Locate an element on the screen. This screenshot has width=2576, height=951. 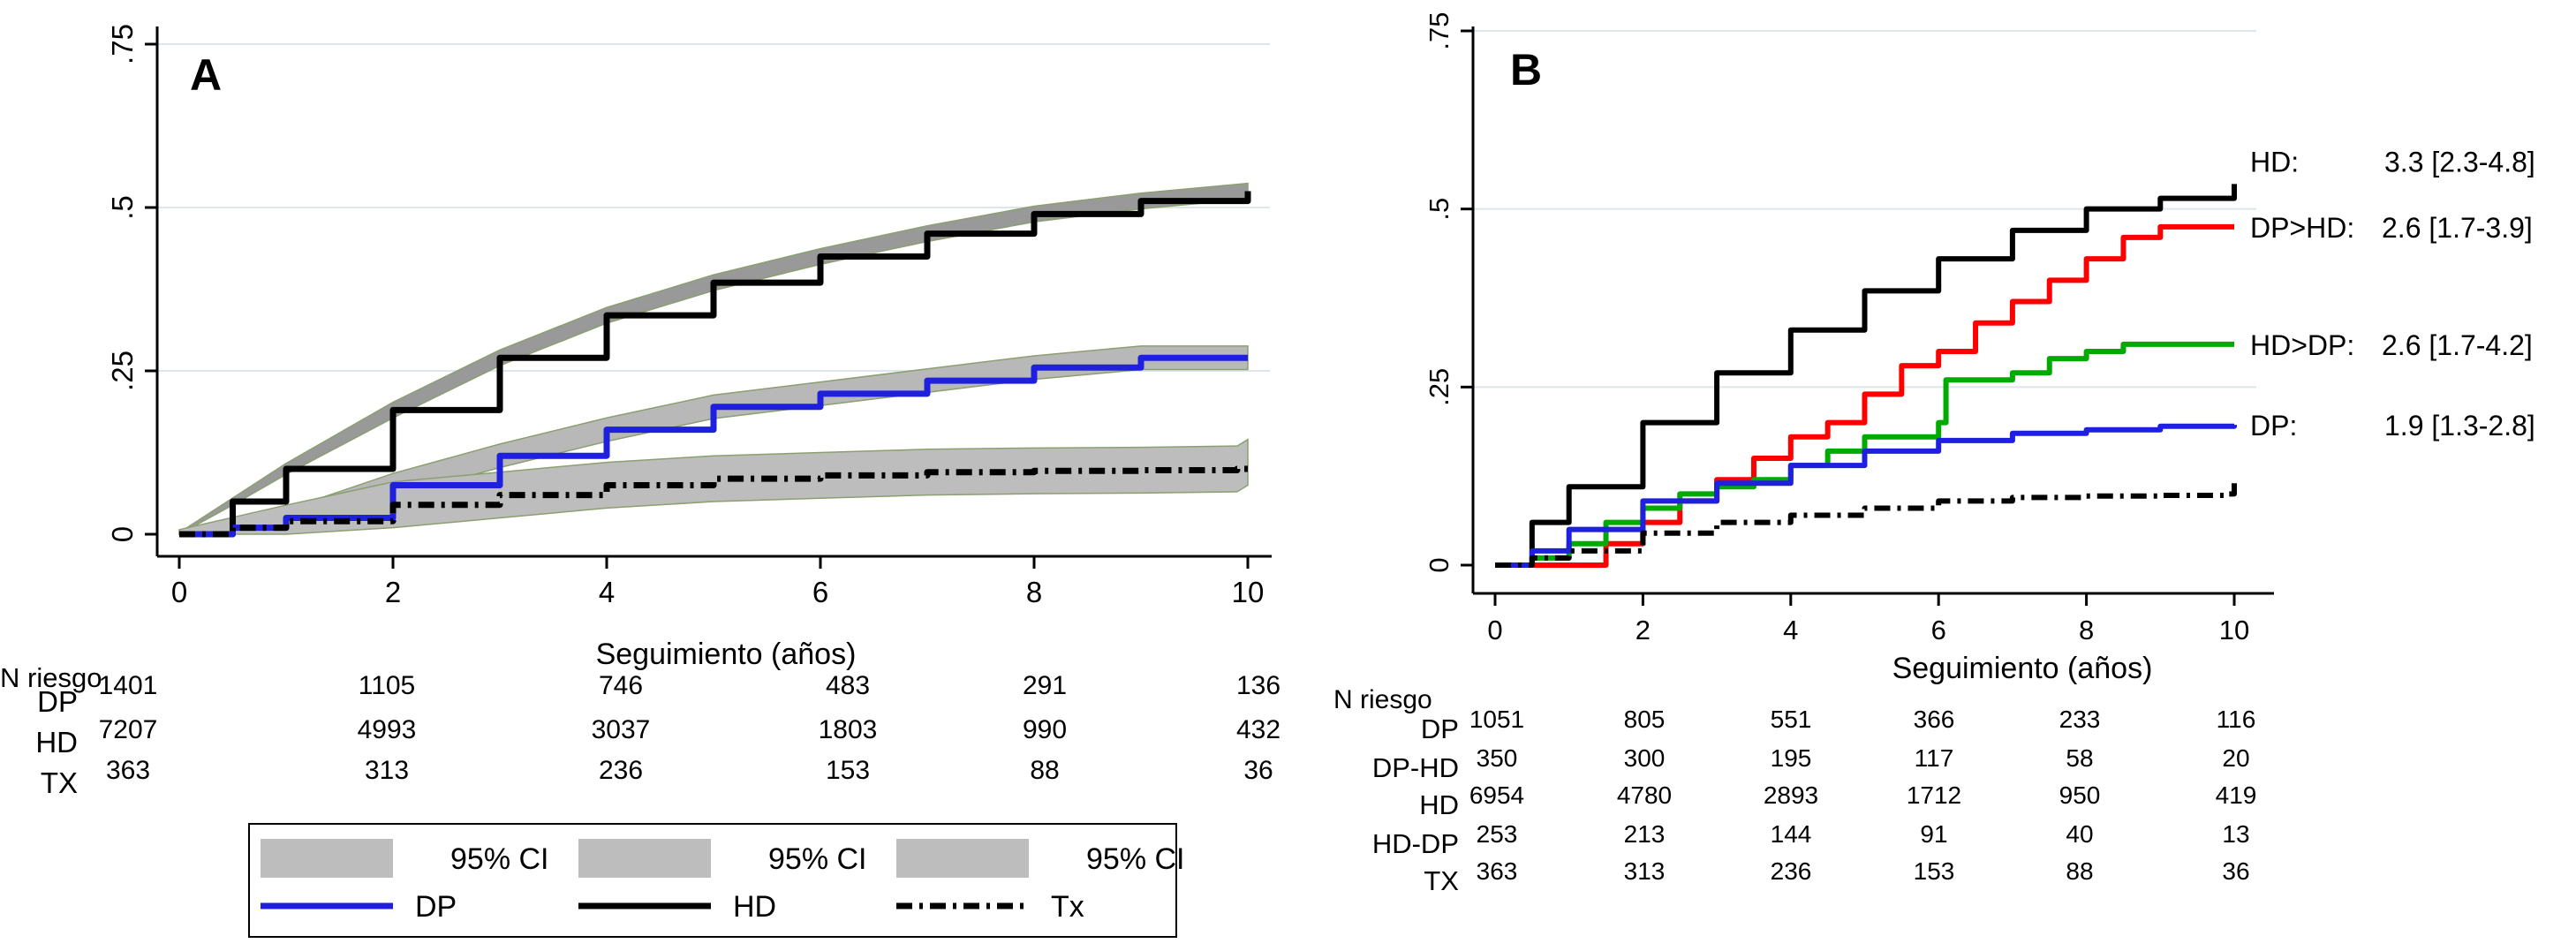
panel-b-letter: B is located at coordinates (1526, 69).